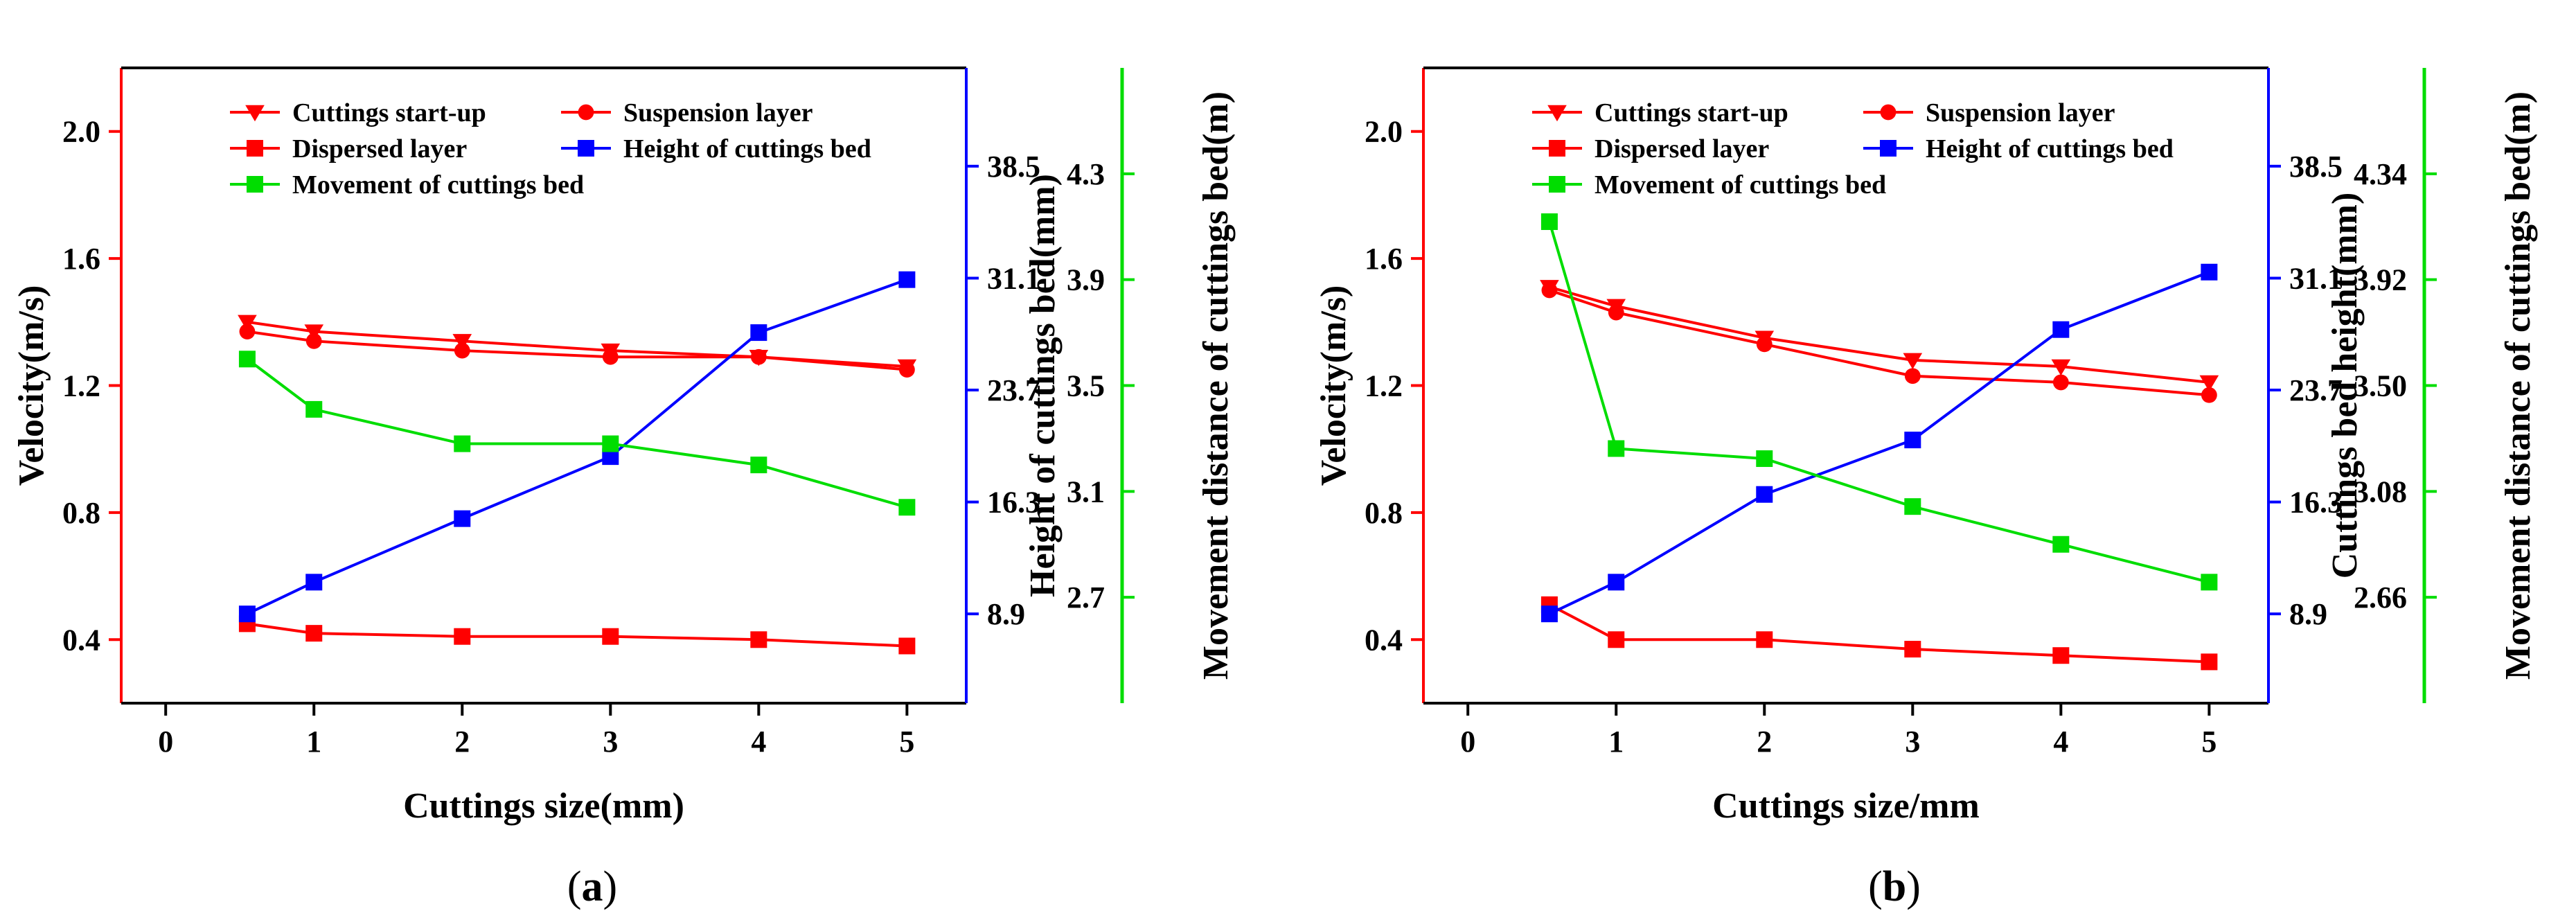  Describe the element at coordinates (2060, 742) in the screenshot. I see `x-tick-label: 4` at that location.